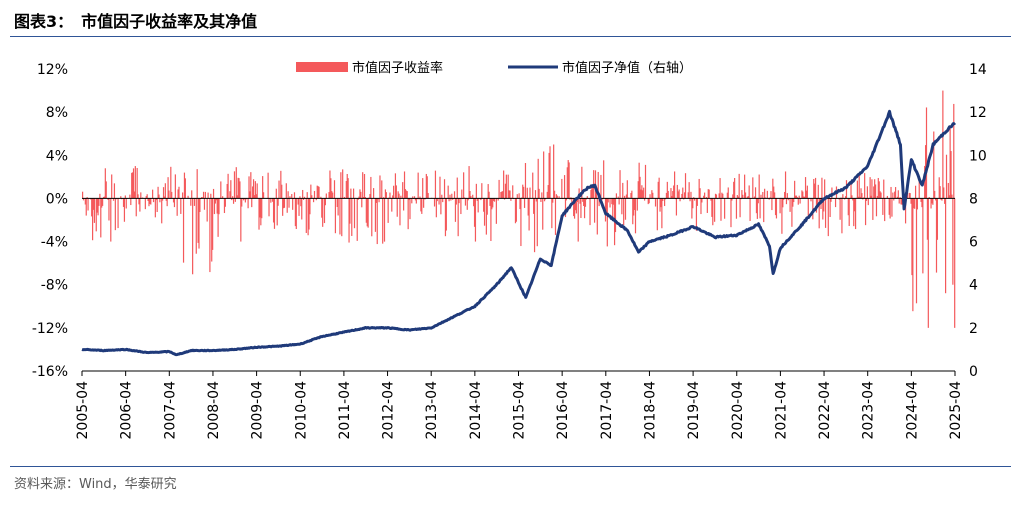 The width and height of the screenshot is (1021, 513). Describe the element at coordinates (432, 410) in the screenshot. I see `x-tick-label: 2013-04` at that location.